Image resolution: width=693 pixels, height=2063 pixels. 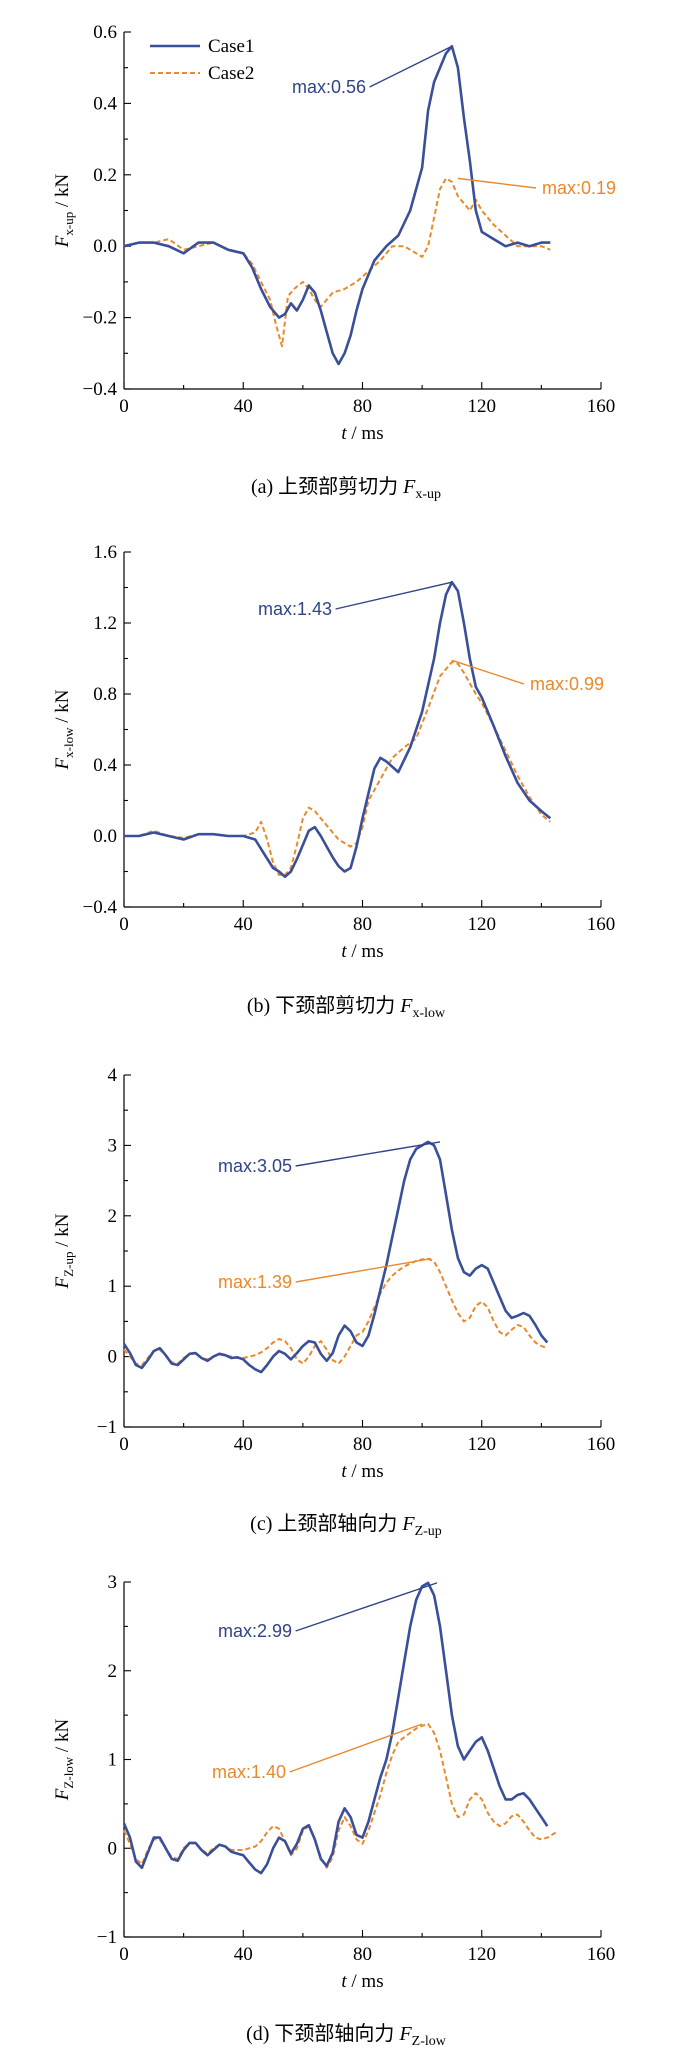 I want to click on caption-subscript: x-up, so click(x=428, y=494).